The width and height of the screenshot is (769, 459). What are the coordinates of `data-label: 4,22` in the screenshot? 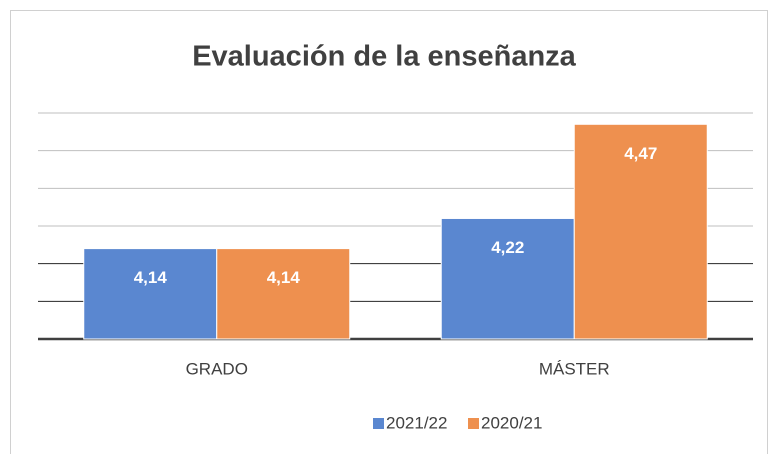 It's located at (507, 247).